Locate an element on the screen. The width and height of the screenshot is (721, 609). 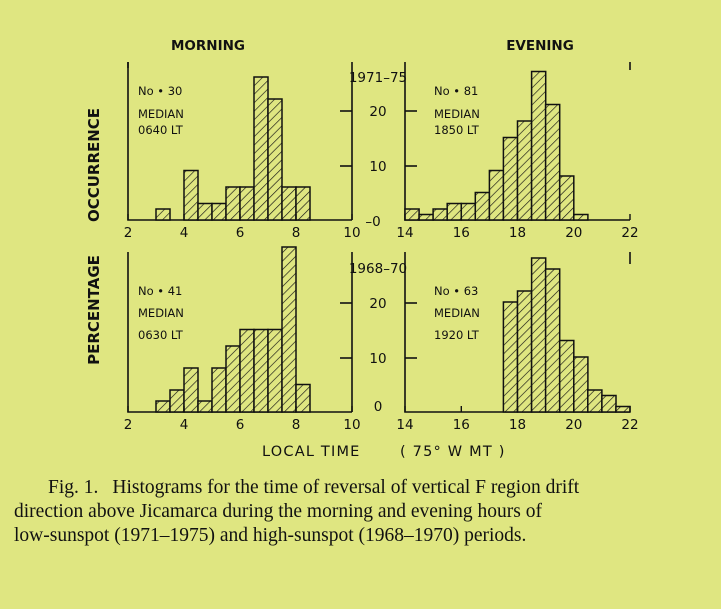
stats-median-top-left: MEDIAN is located at coordinates (161, 114).